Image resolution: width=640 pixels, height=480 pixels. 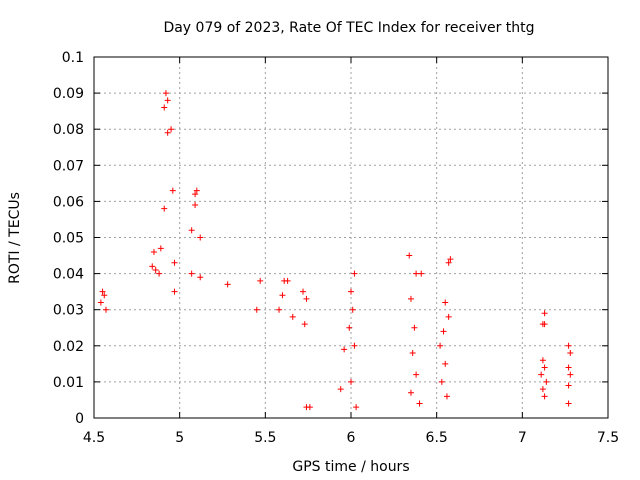 What do you see at coordinates (68, 383) in the screenshot?
I see `y-tick-label: 0.01` at bounding box center [68, 383].